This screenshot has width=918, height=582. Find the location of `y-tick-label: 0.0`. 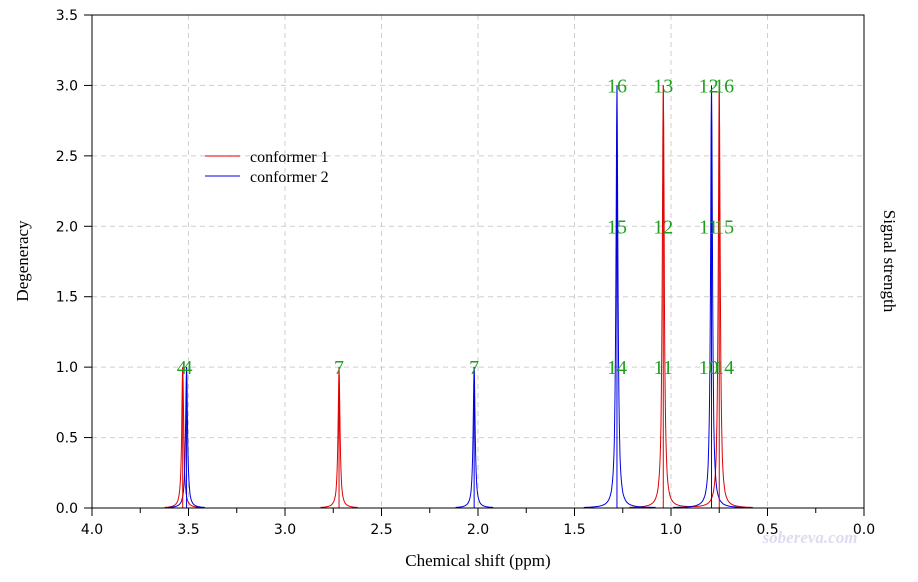

y-tick-label: 0.0 is located at coordinates (67, 509).